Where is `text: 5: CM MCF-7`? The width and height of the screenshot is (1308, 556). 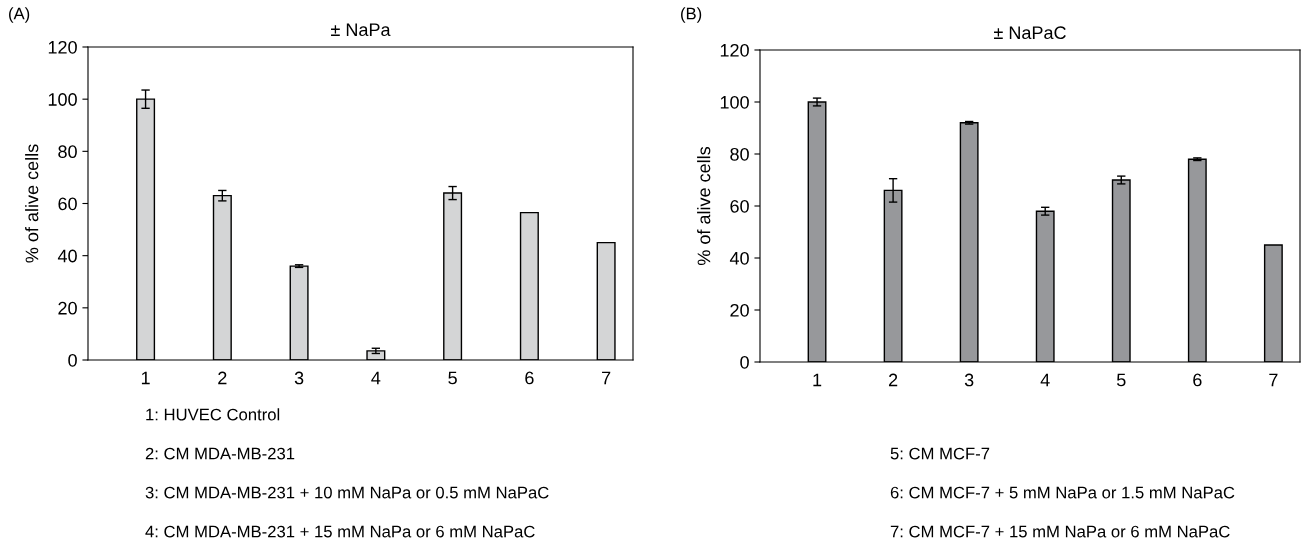
text: 5: CM MCF-7 is located at coordinates (940, 453).